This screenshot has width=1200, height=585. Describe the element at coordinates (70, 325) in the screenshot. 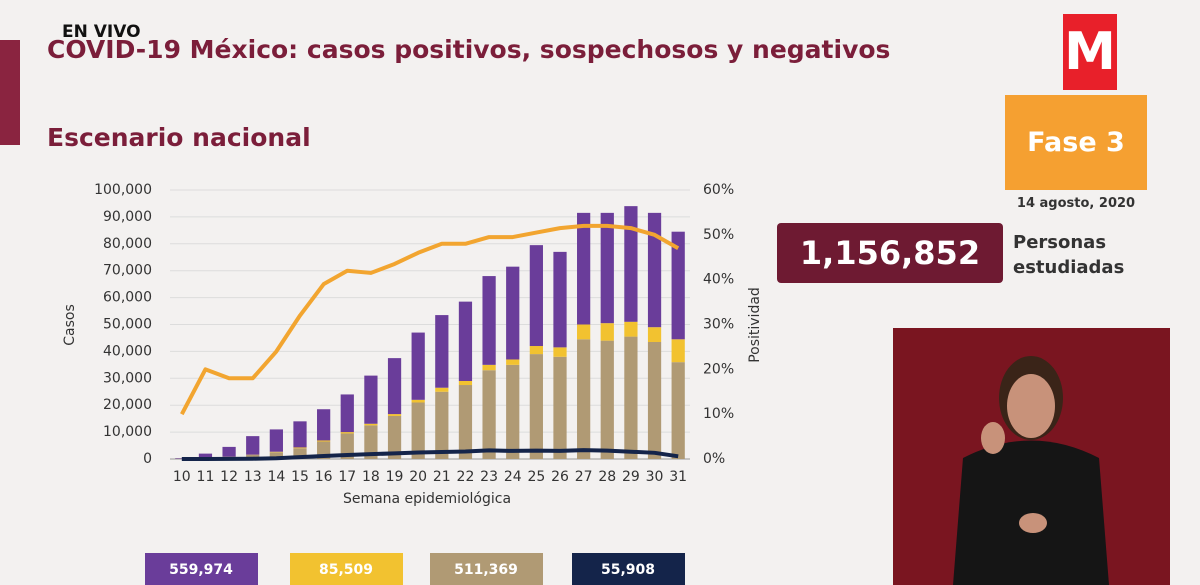

I see `y-axis-title: Casos` at that location.